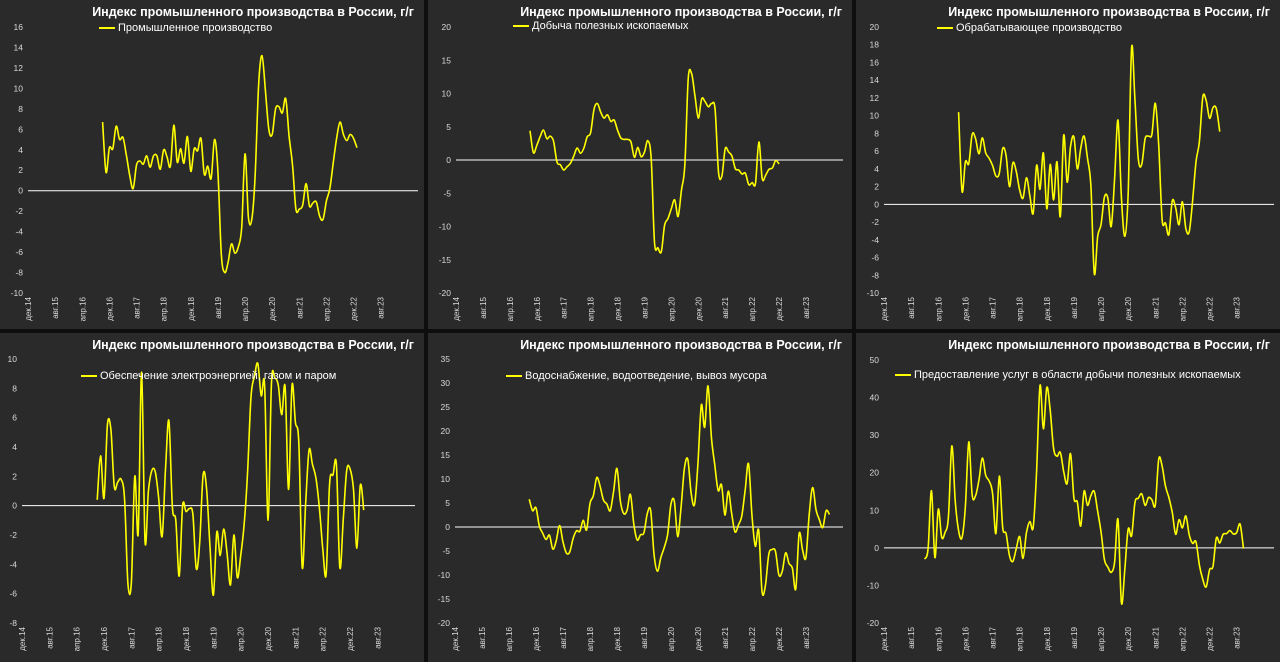  I want to click on y-tick-label: -2, so click(19, 211).